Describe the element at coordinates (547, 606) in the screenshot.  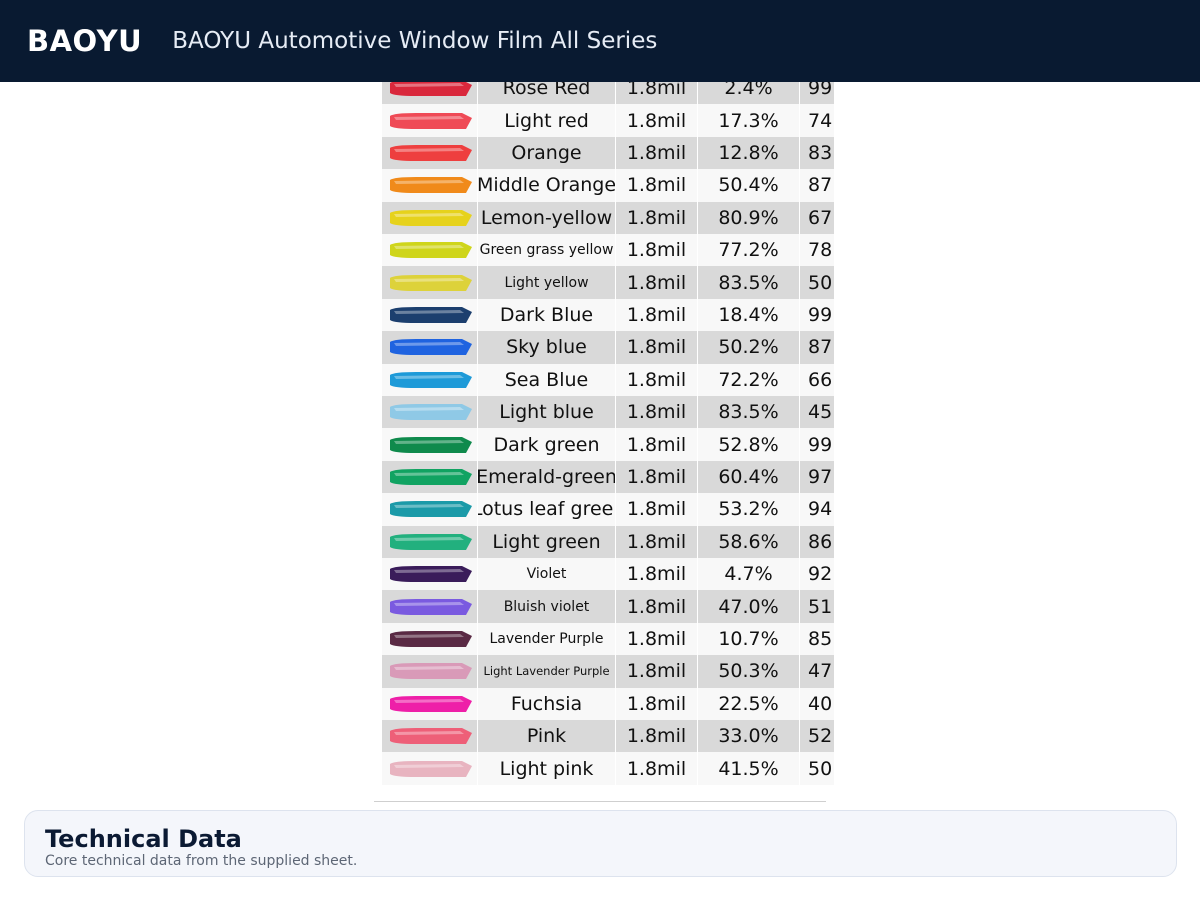
I see `film-name: Bluish violet` at that location.